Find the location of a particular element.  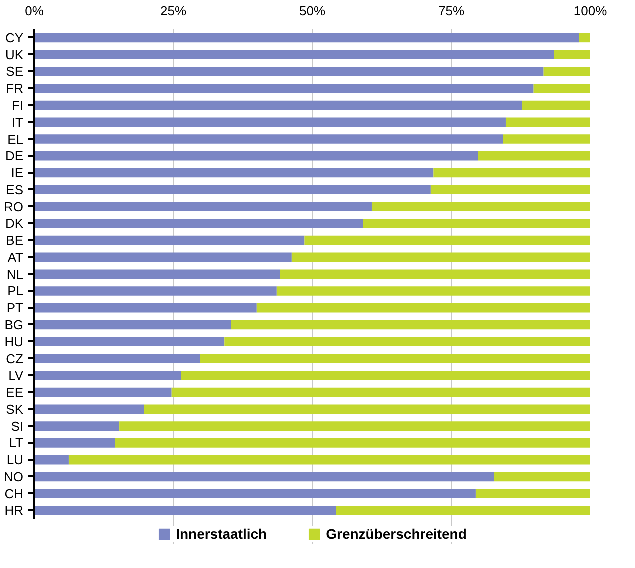

y-tick-label: NL is located at coordinates (15, 274).